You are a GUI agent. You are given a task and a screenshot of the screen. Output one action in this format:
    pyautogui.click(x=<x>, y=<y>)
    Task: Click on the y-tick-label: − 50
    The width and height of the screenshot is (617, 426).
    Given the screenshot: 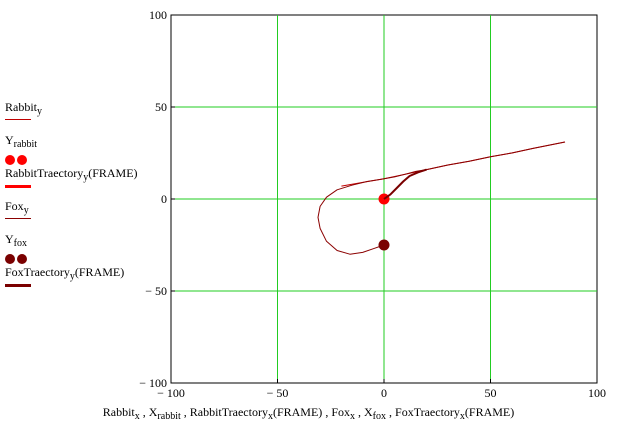 What is the action you would take?
    pyautogui.click(x=156, y=291)
    